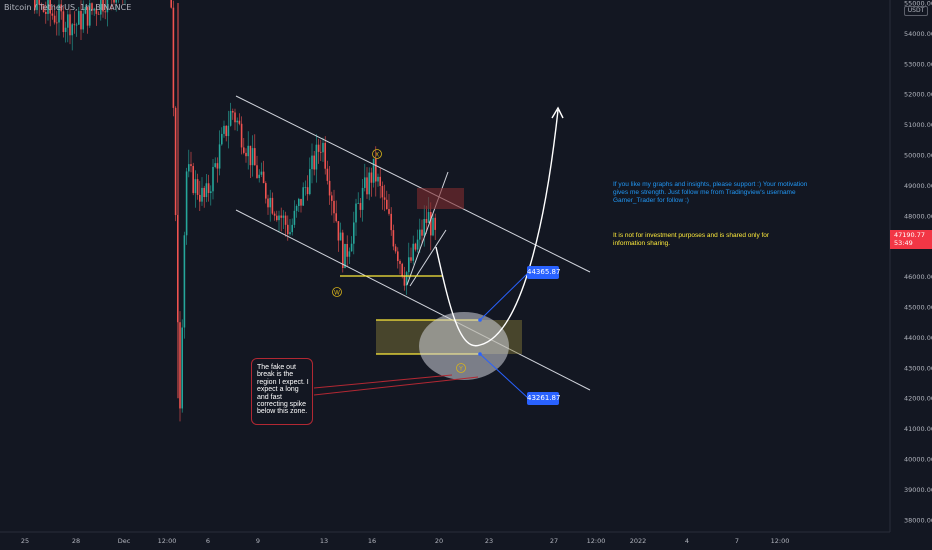  I want to click on upper-target-dot, so click(480, 320).